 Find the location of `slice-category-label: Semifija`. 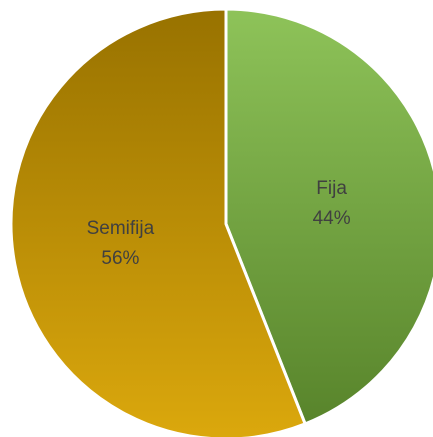

slice-category-label: Semifija is located at coordinates (121, 228).